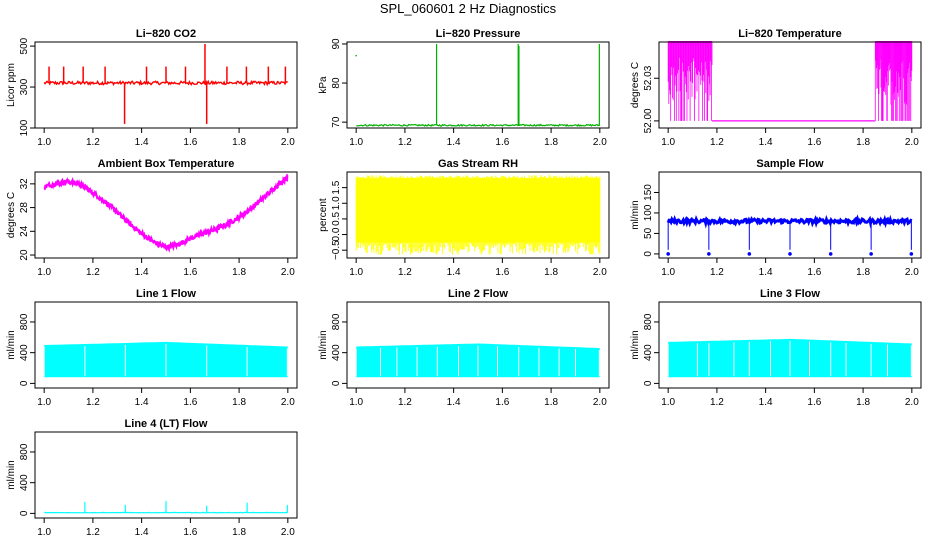  Describe the element at coordinates (789, 34) in the screenshot. I see `panel-li-820-temperature-title: Li−820 Temperature` at that location.